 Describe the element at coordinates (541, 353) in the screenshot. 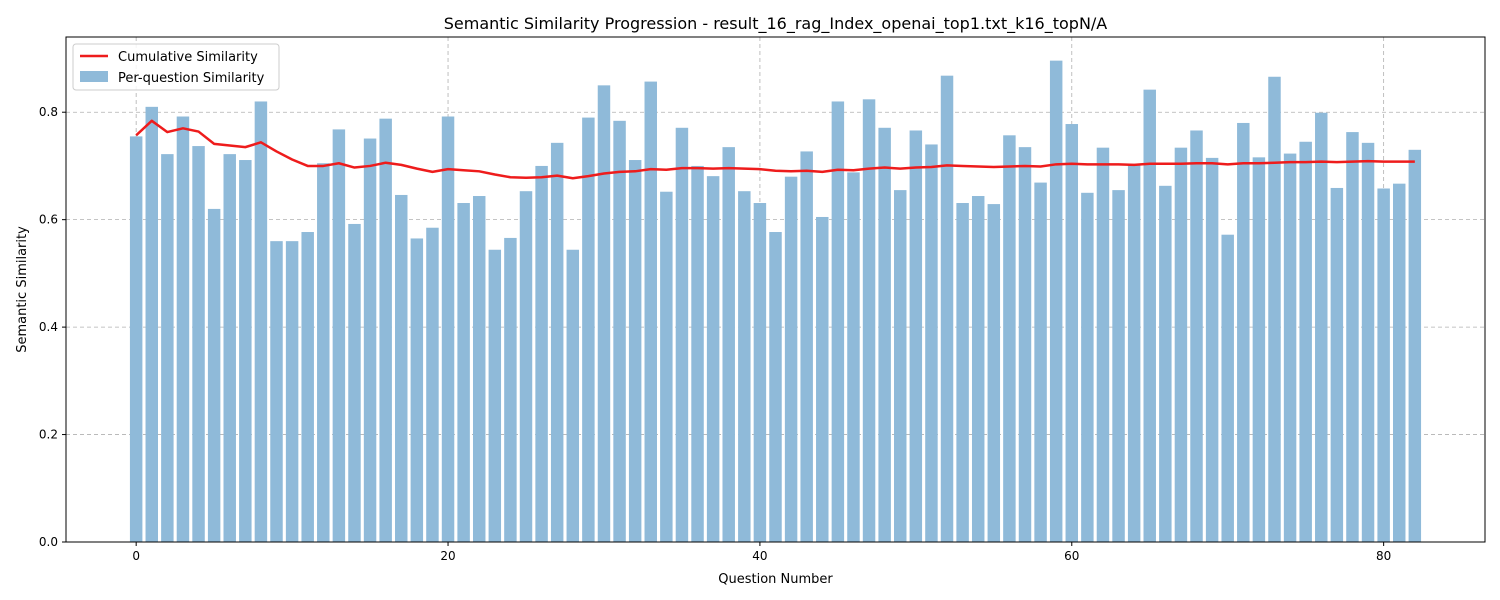

I see `bar-q26` at that location.